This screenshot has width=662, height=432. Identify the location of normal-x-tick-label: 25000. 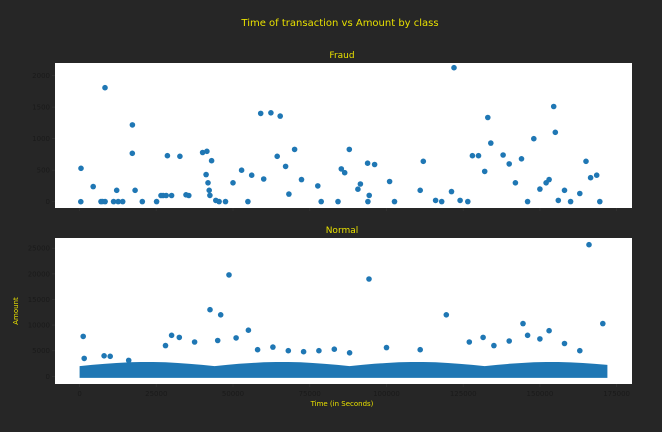
(156, 394).